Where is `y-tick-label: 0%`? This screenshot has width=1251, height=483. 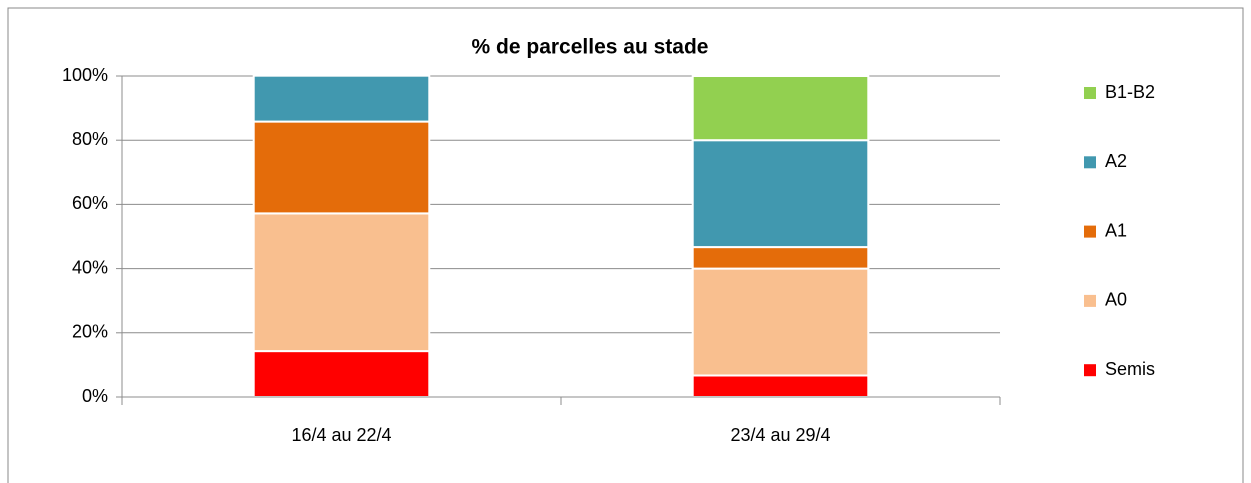
y-tick-label: 0% is located at coordinates (95, 396).